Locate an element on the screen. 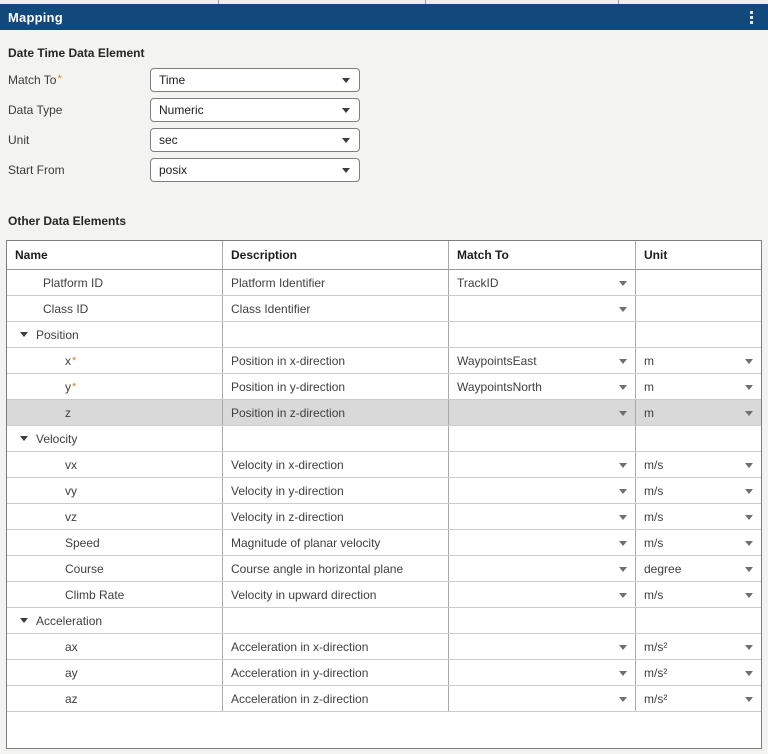 Image resolution: width=768 pixels, height=754 pixels. table-row-vz: vz Velocity in z-direction m/s is located at coordinates (384, 517).